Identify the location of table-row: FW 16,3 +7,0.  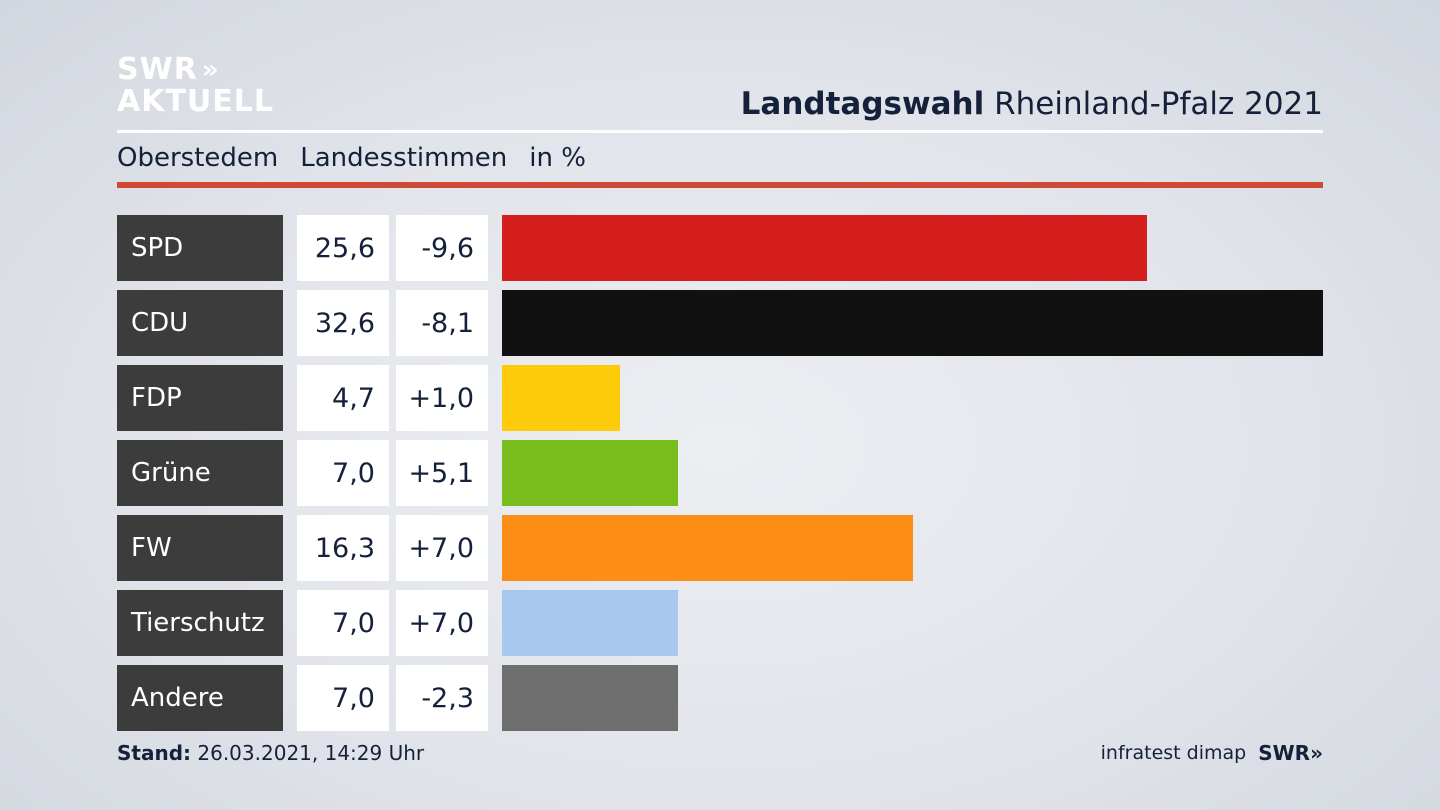
(720, 548).